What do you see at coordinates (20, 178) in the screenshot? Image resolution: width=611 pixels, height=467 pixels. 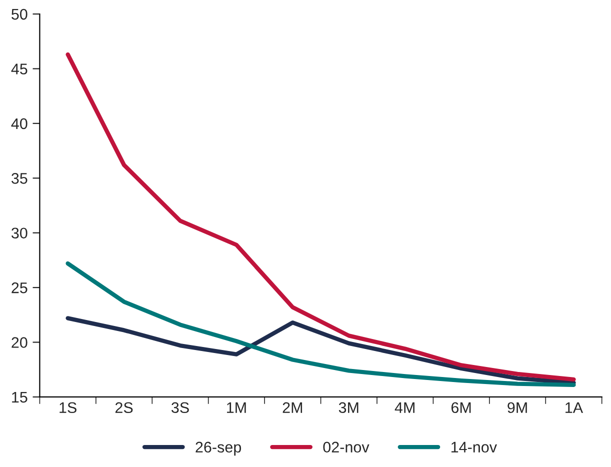 I see `y-tick-label: 35` at bounding box center [20, 178].